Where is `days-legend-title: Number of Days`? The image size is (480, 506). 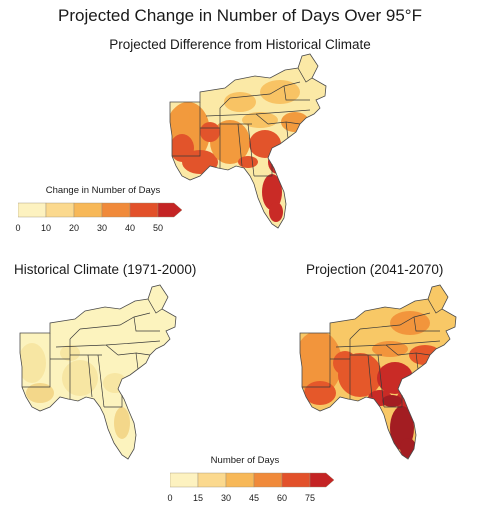
days-legend-title: Number of Days is located at coordinates (245, 460).